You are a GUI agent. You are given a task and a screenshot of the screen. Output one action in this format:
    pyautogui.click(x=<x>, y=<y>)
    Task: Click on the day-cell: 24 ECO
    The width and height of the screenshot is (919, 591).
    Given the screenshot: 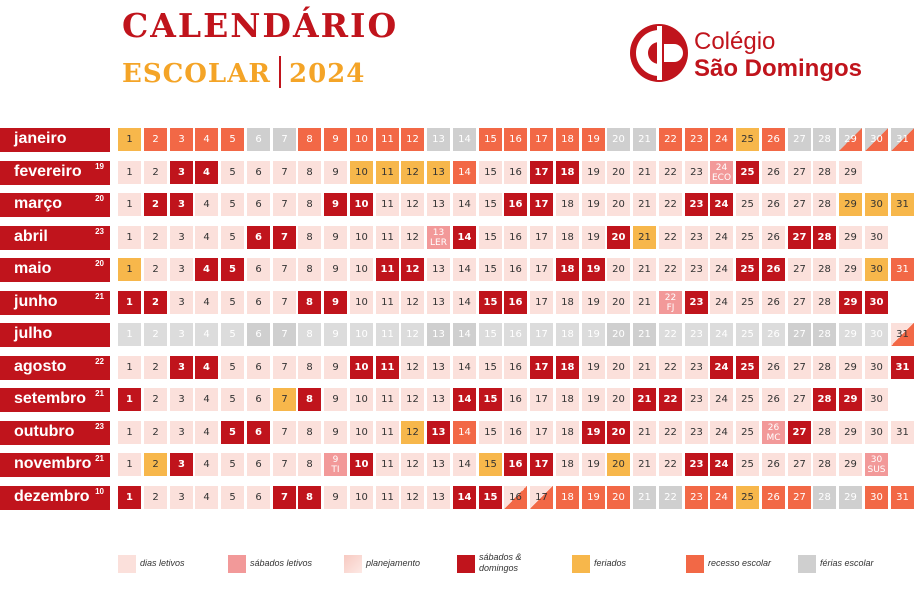 What is the action you would take?
    pyautogui.click(x=721, y=172)
    